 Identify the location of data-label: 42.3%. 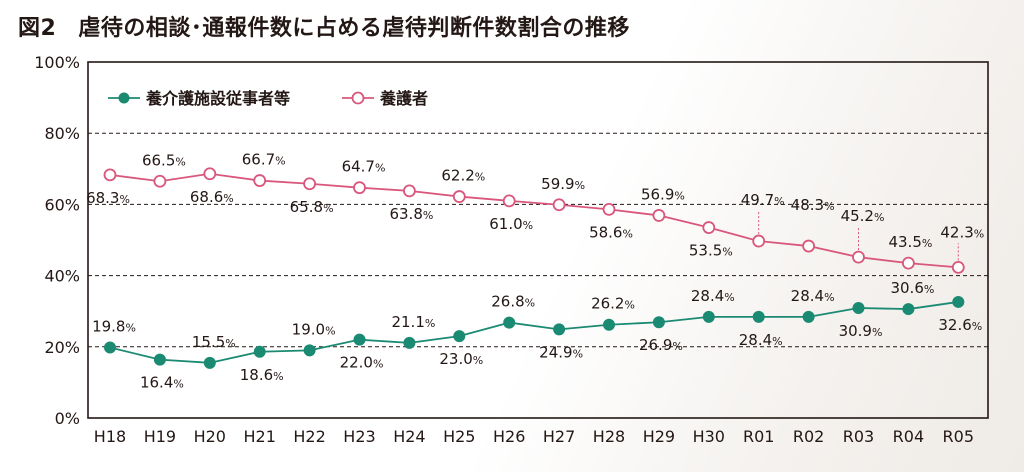
(962, 232).